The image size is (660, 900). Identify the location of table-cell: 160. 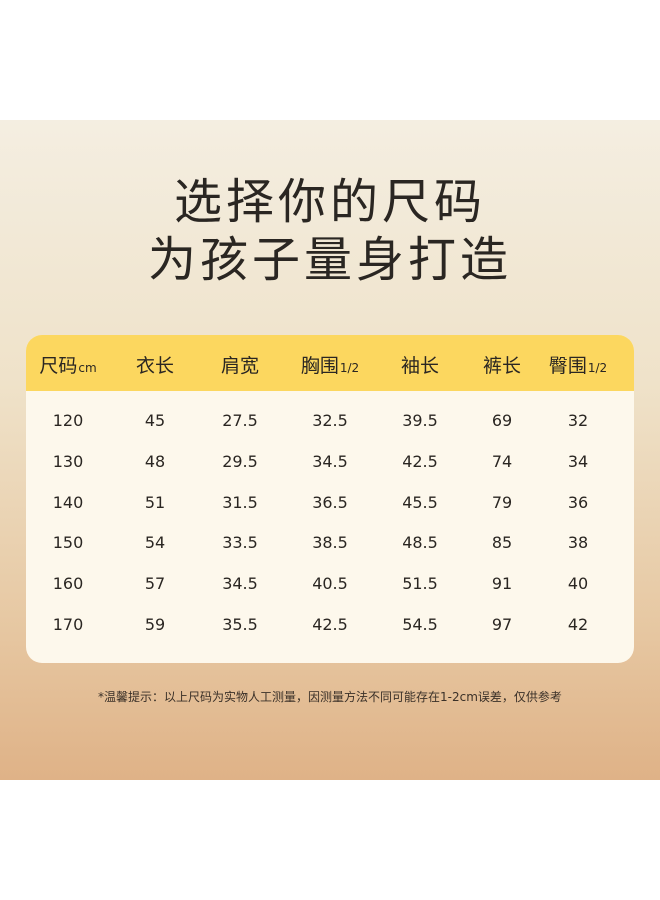
(68, 584).